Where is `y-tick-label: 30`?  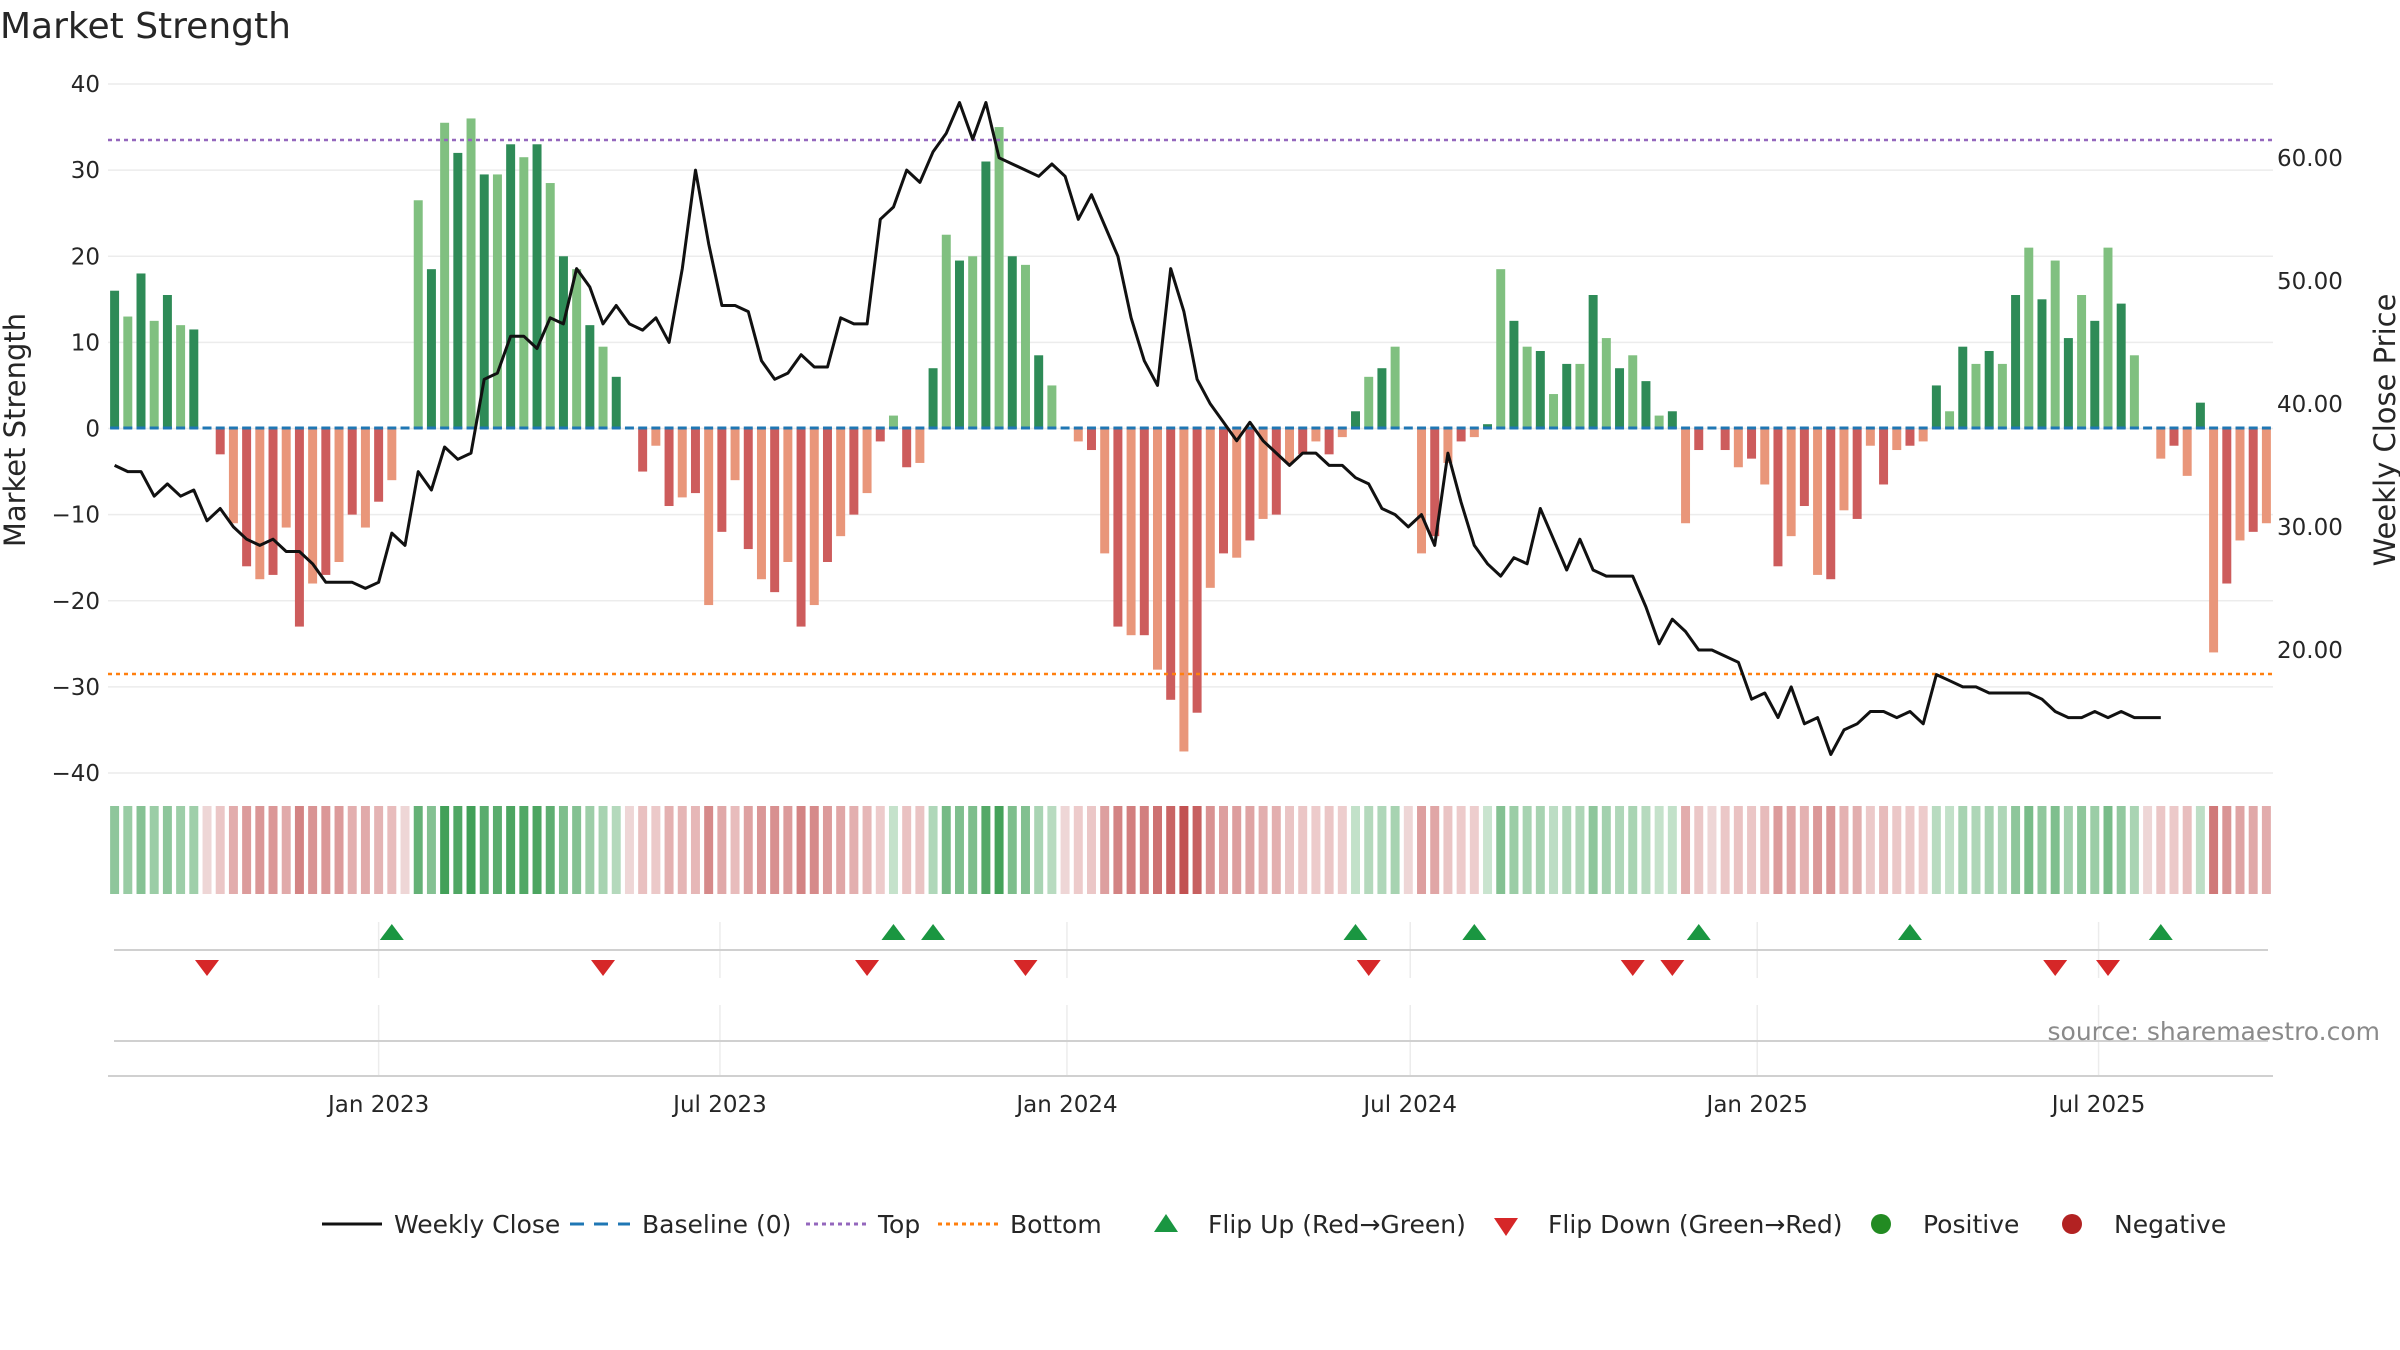
y-tick-label: 30 is located at coordinates (85, 171).